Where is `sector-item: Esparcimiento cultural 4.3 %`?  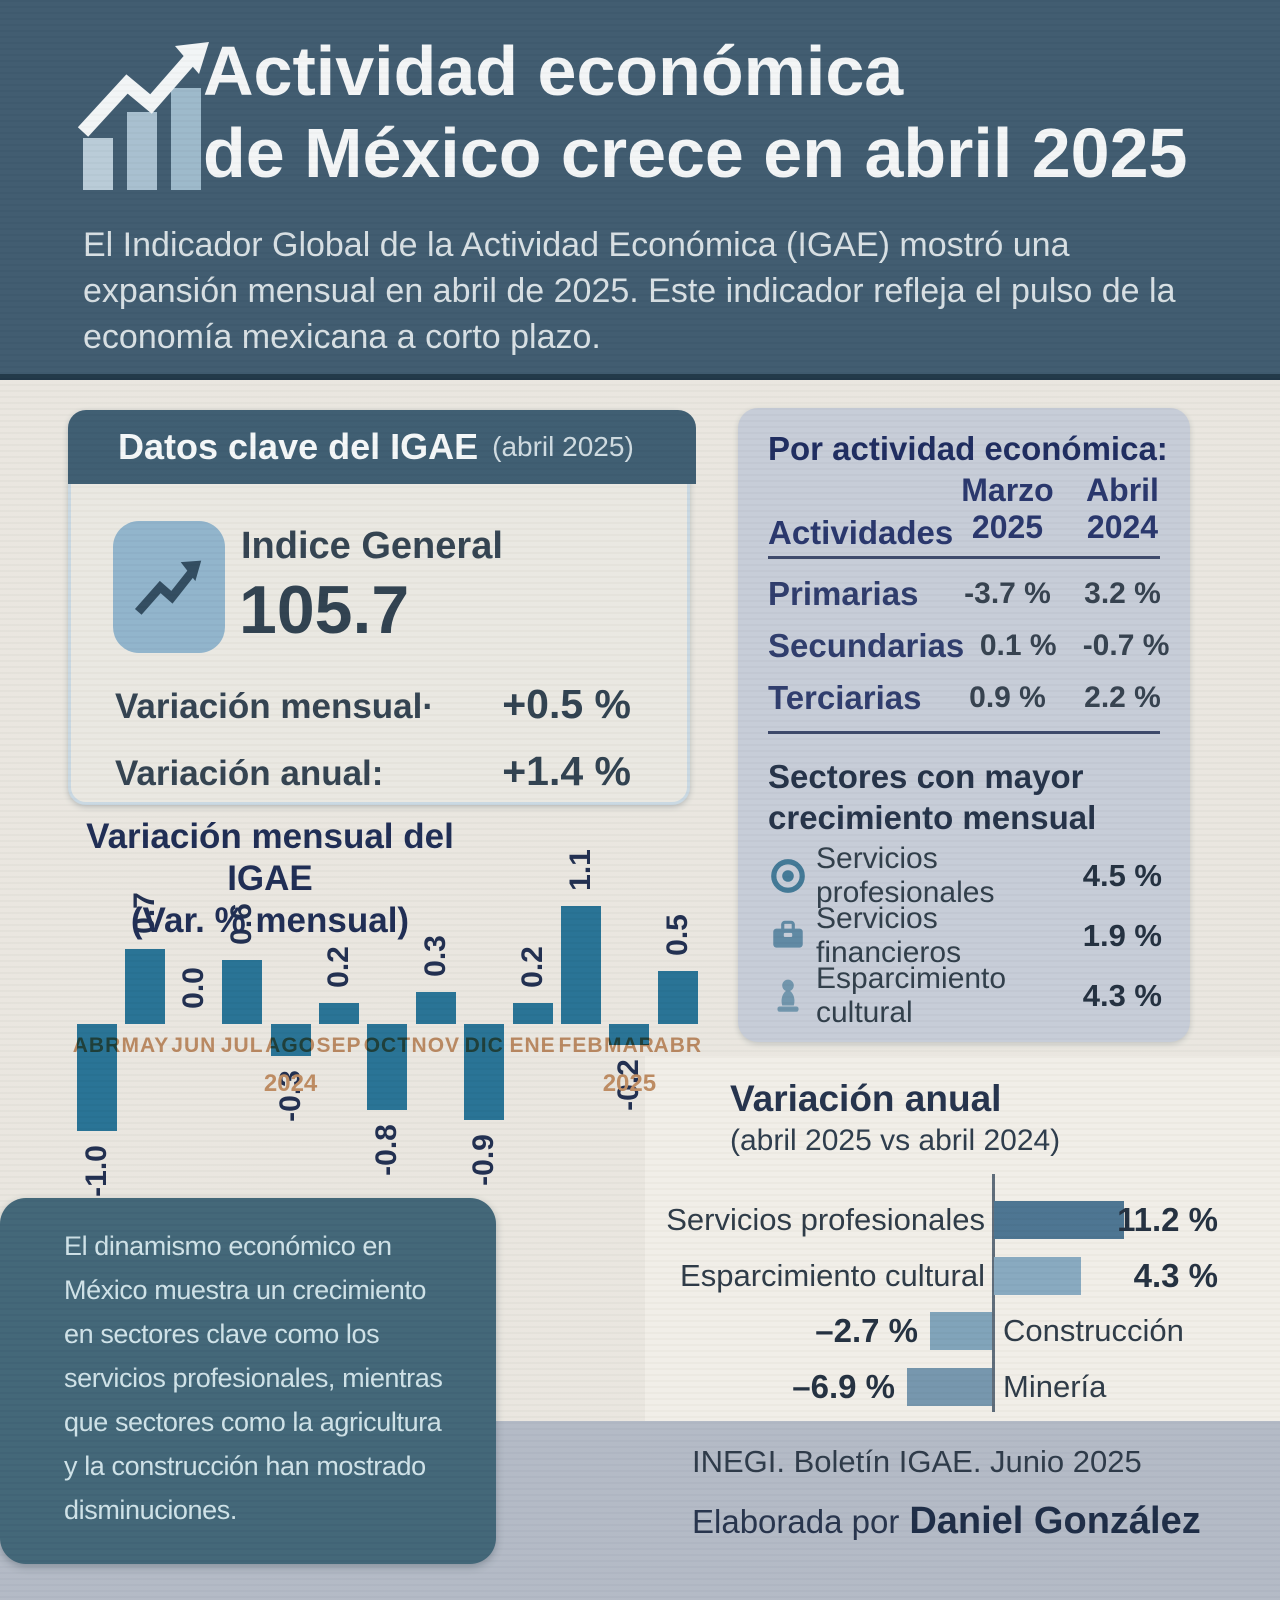
sector-item: Esparcimiento cultural 4.3 % is located at coordinates (964, 995).